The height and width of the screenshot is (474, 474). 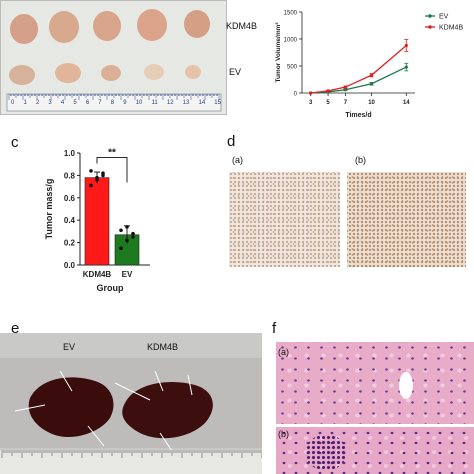 What do you see at coordinates (112, 103) in the screenshot?
I see `ruler-number: 8` at bounding box center [112, 103].